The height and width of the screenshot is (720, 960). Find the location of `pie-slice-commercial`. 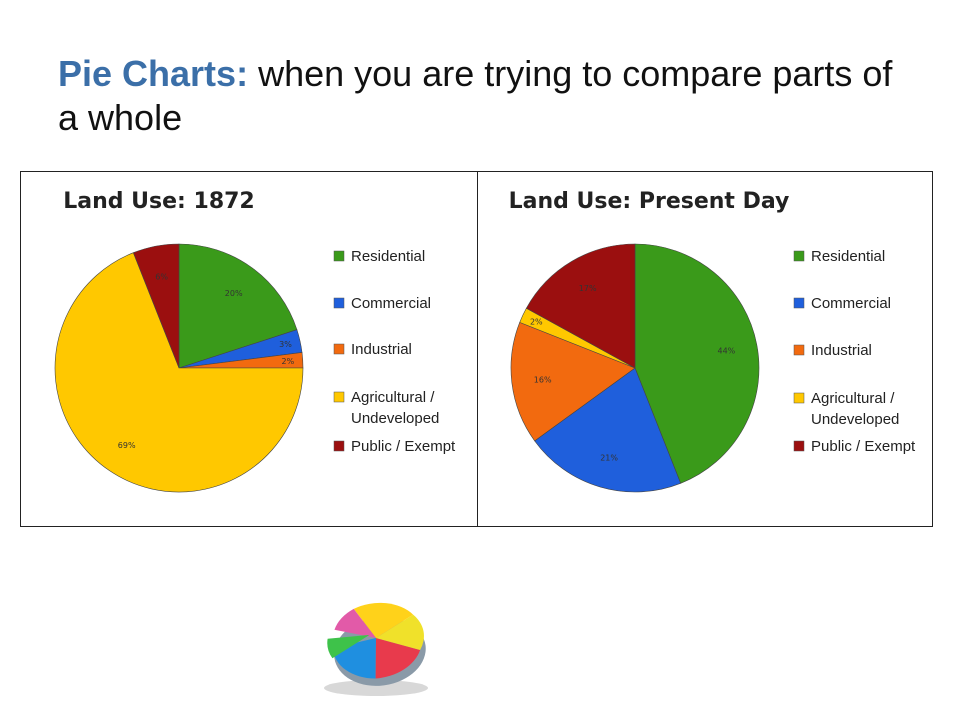

pie-slice-commercial is located at coordinates (608, 430).